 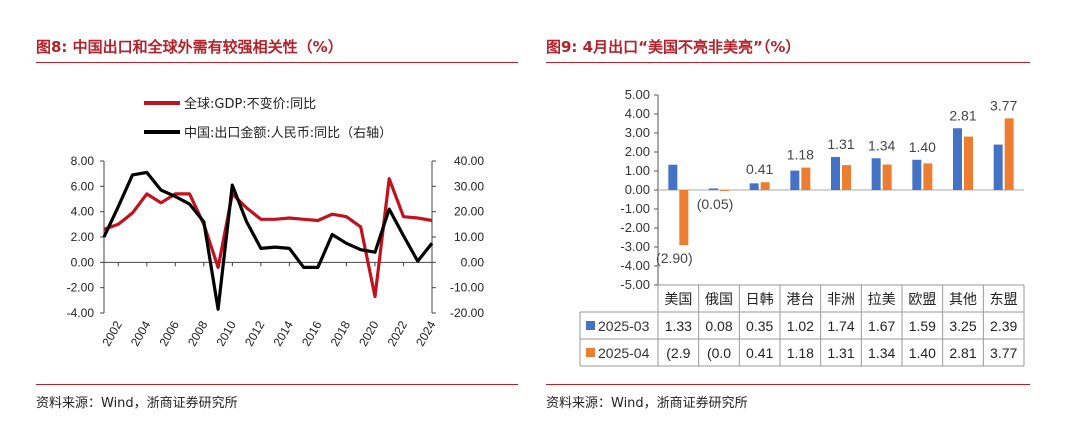 I want to click on x-tick-label: 2018, so click(x=341, y=333).